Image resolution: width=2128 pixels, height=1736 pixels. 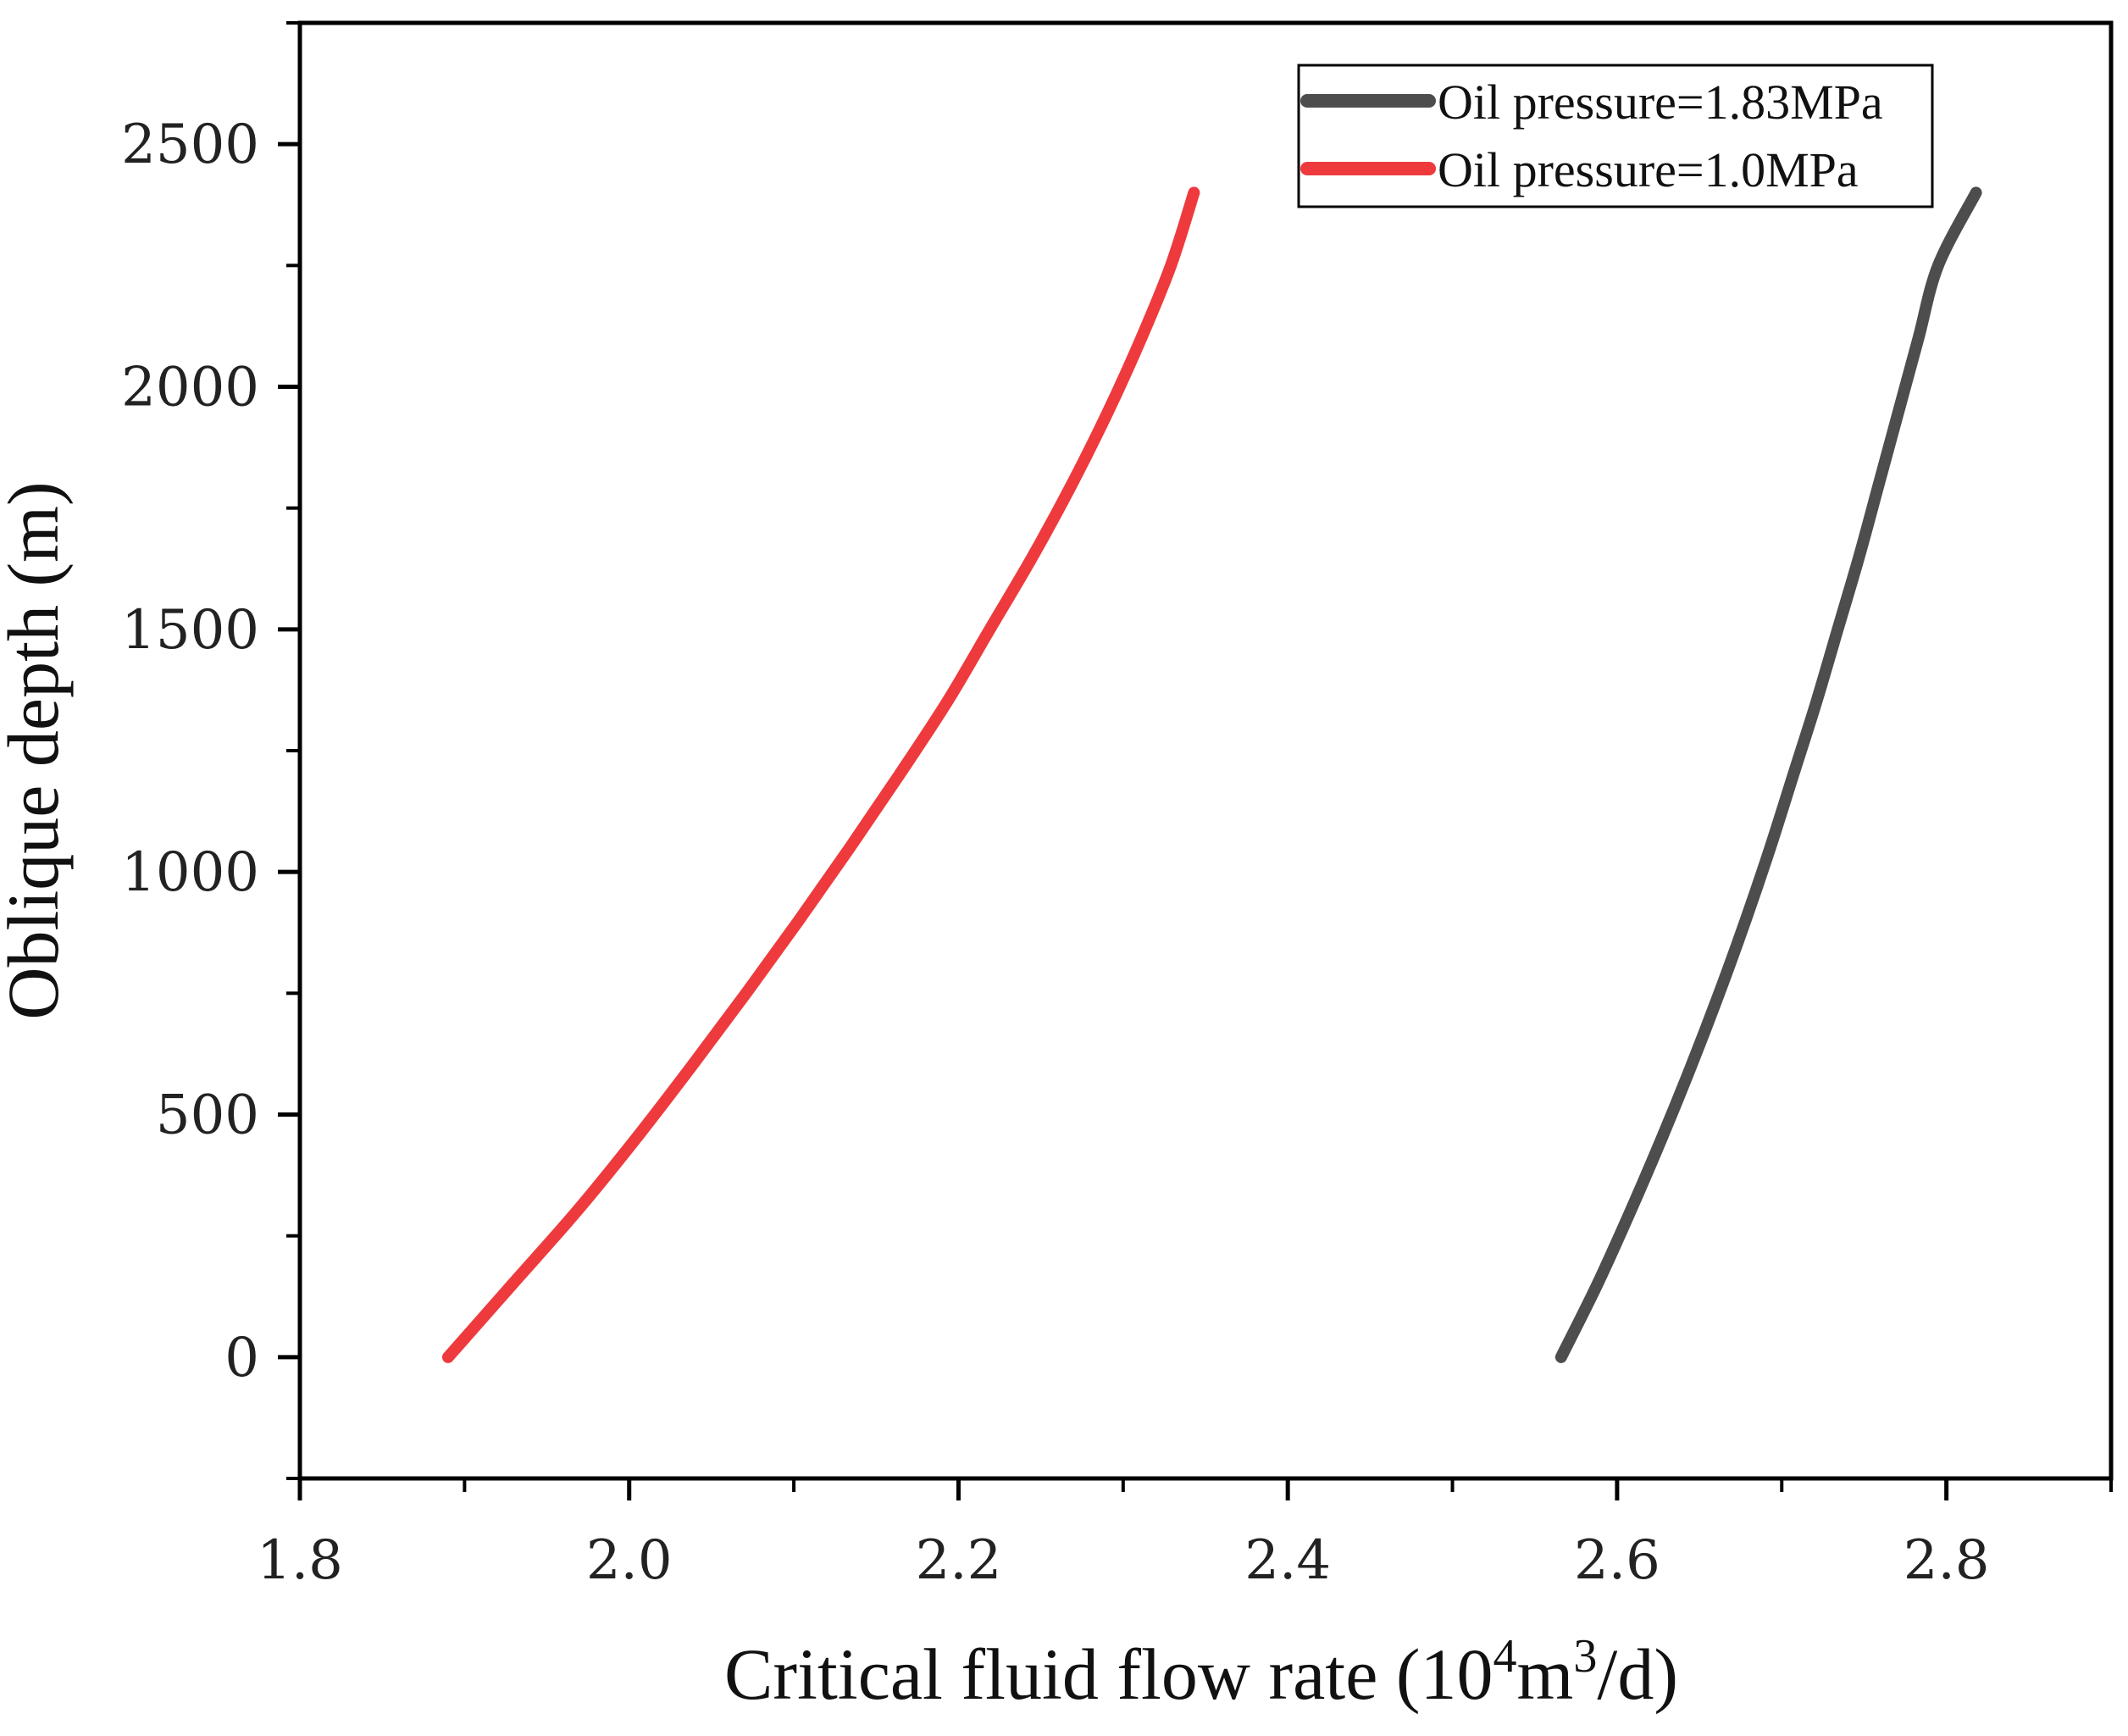 What do you see at coordinates (1585, 1656) in the screenshot?
I see `x-axis-title-sup2: 3` at bounding box center [1585, 1656].